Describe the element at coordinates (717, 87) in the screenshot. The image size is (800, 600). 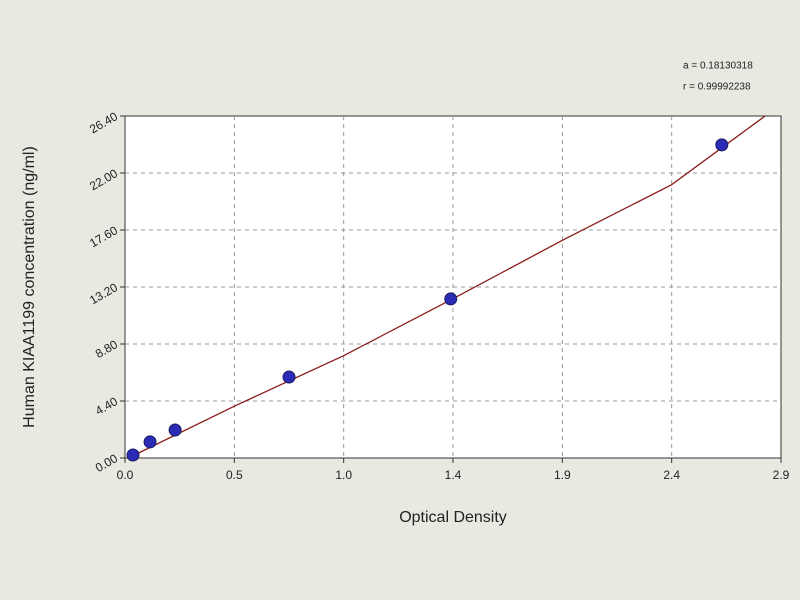
I see `annotation: r = 0.99992238` at that location.